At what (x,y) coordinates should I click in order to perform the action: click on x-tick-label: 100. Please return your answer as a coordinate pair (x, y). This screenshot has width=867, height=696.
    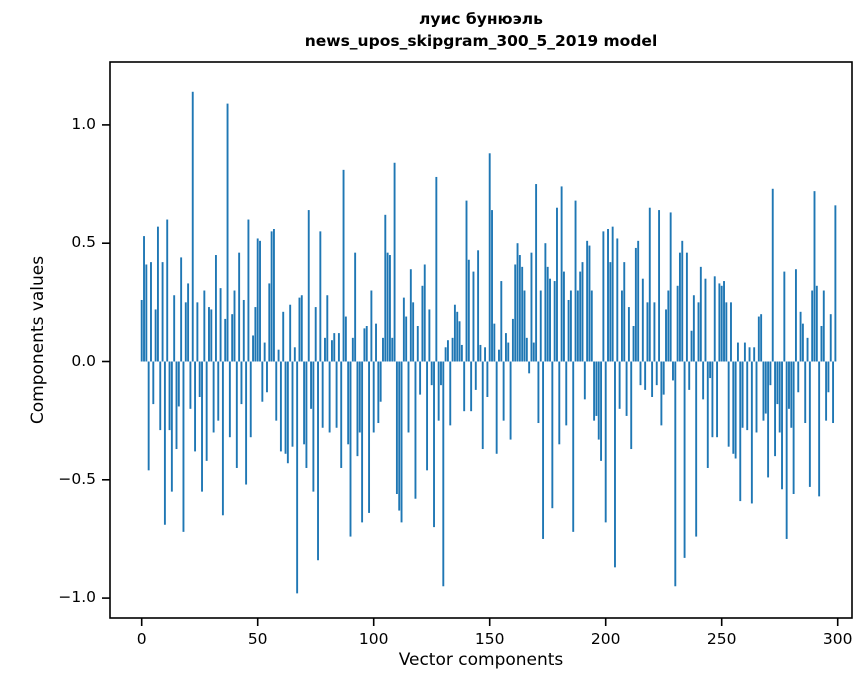
    Looking at the image, I should click on (373, 639).